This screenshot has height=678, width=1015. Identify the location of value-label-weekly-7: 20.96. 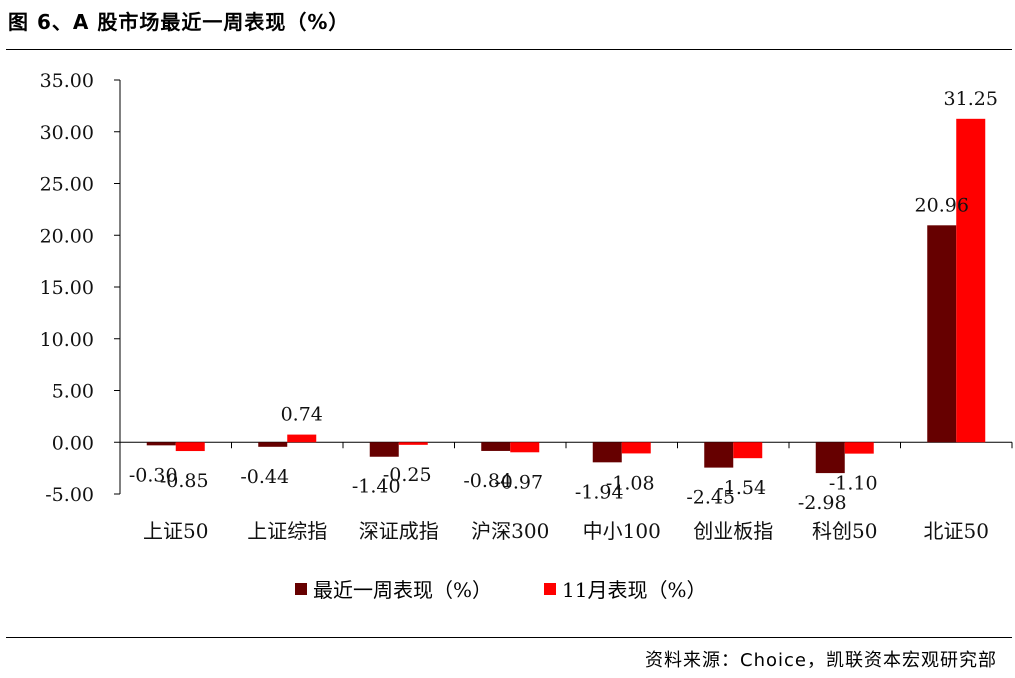
(942, 205).